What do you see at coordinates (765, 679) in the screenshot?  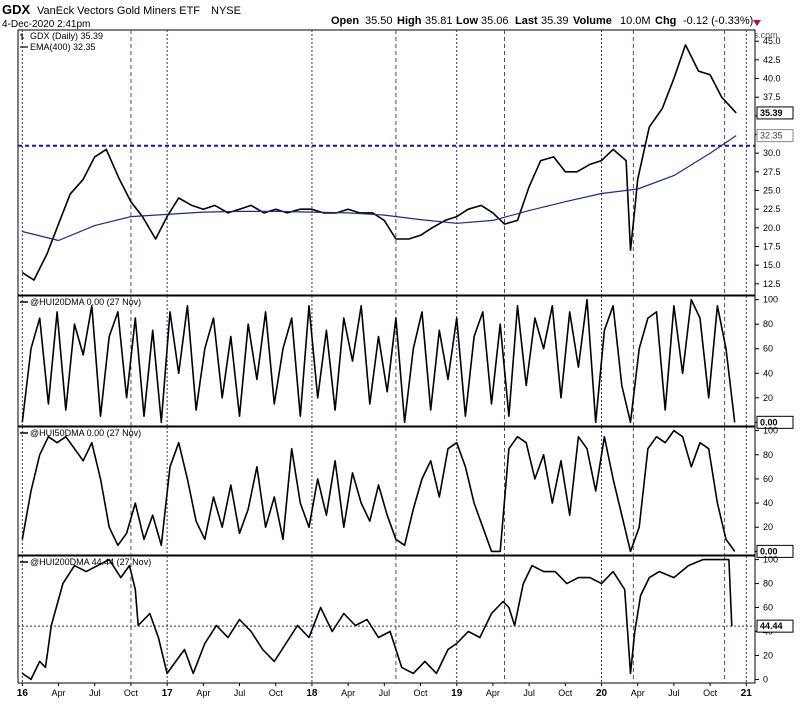 I see `y-tick-label: 0` at bounding box center [765, 679].